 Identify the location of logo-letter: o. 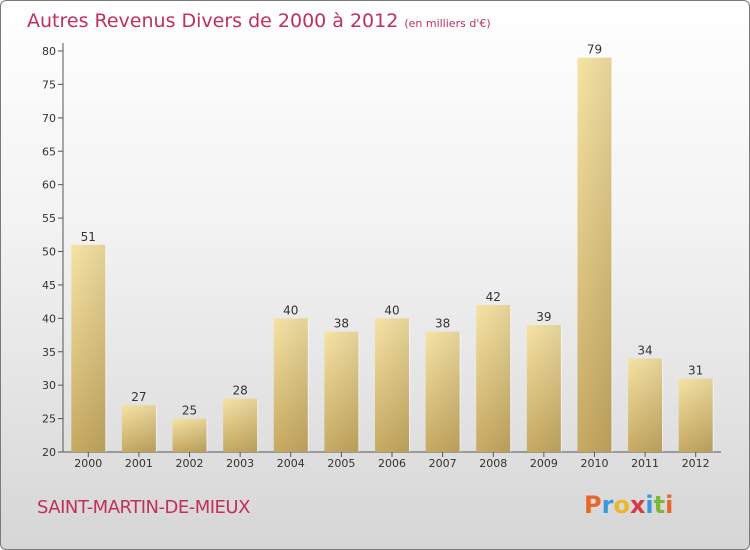
(621, 505).